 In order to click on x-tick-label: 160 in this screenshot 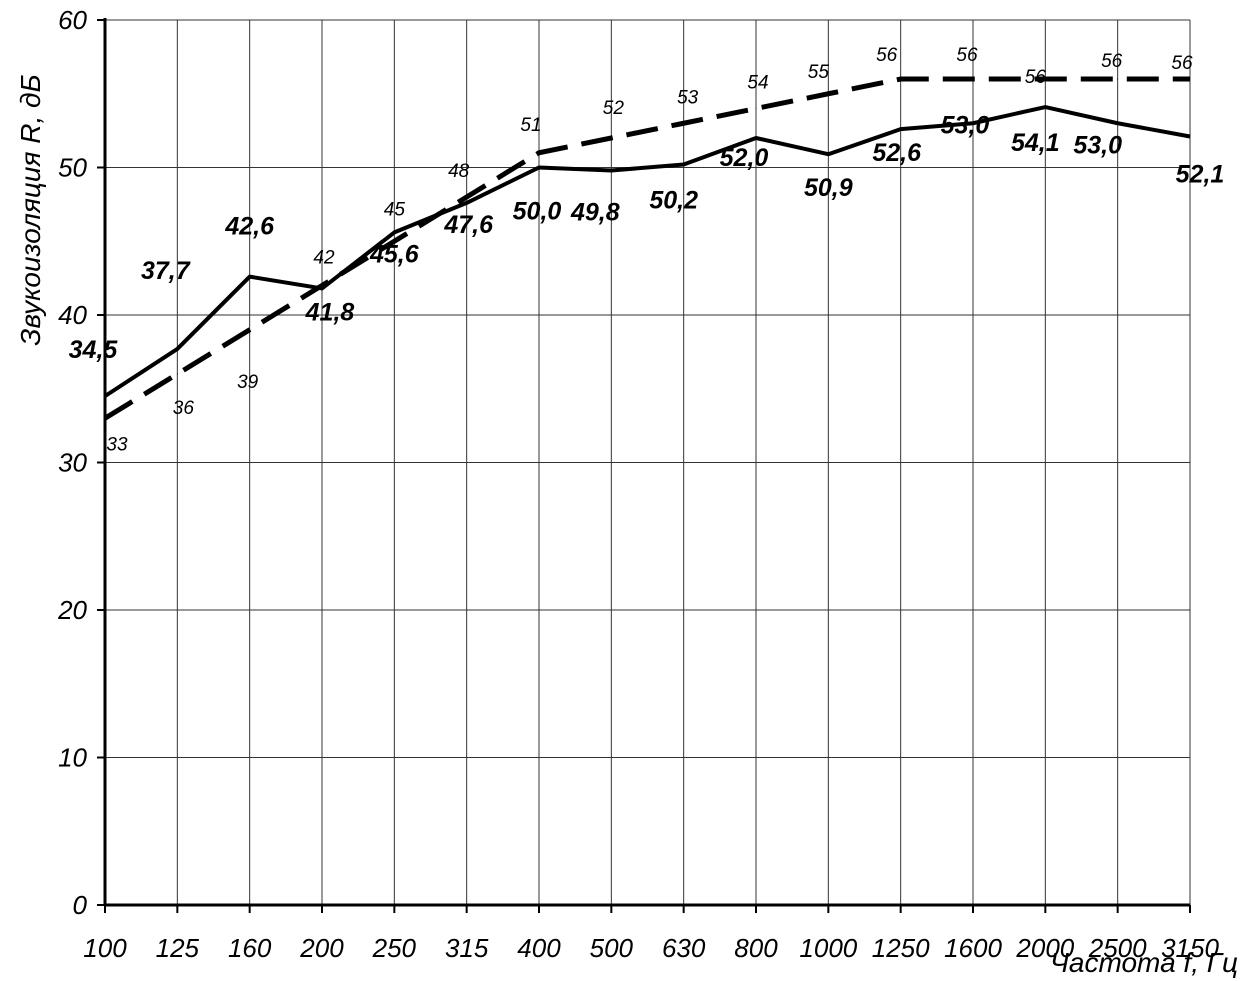, I will do `click(250, 948)`.